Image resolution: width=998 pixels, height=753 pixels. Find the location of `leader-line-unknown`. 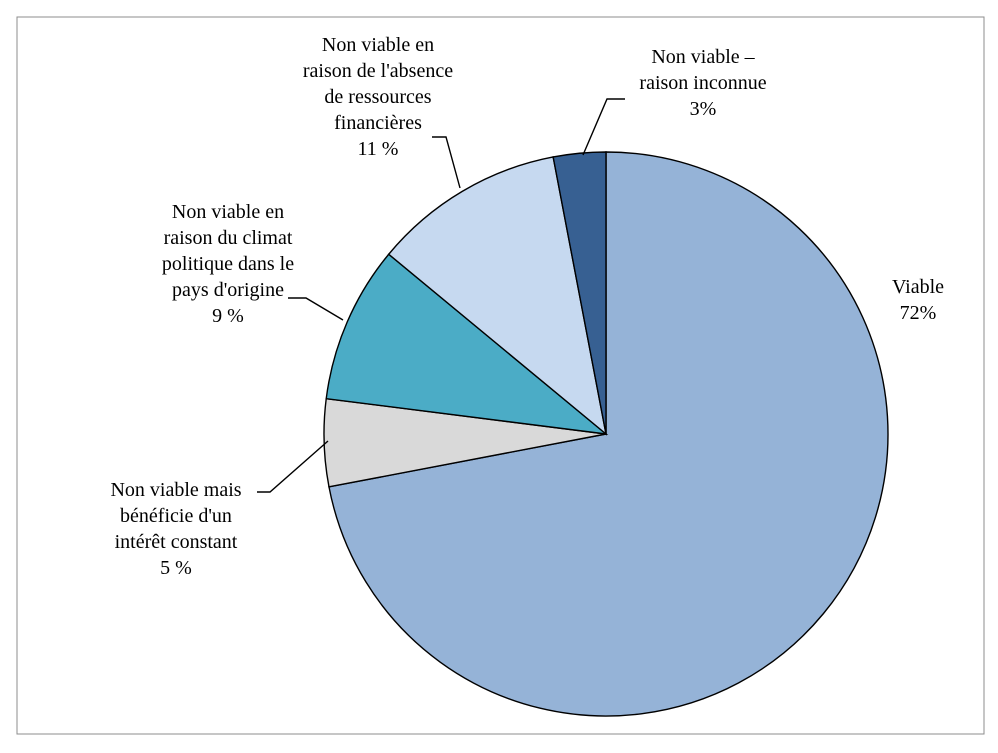

leader-line-unknown is located at coordinates (603, 127).